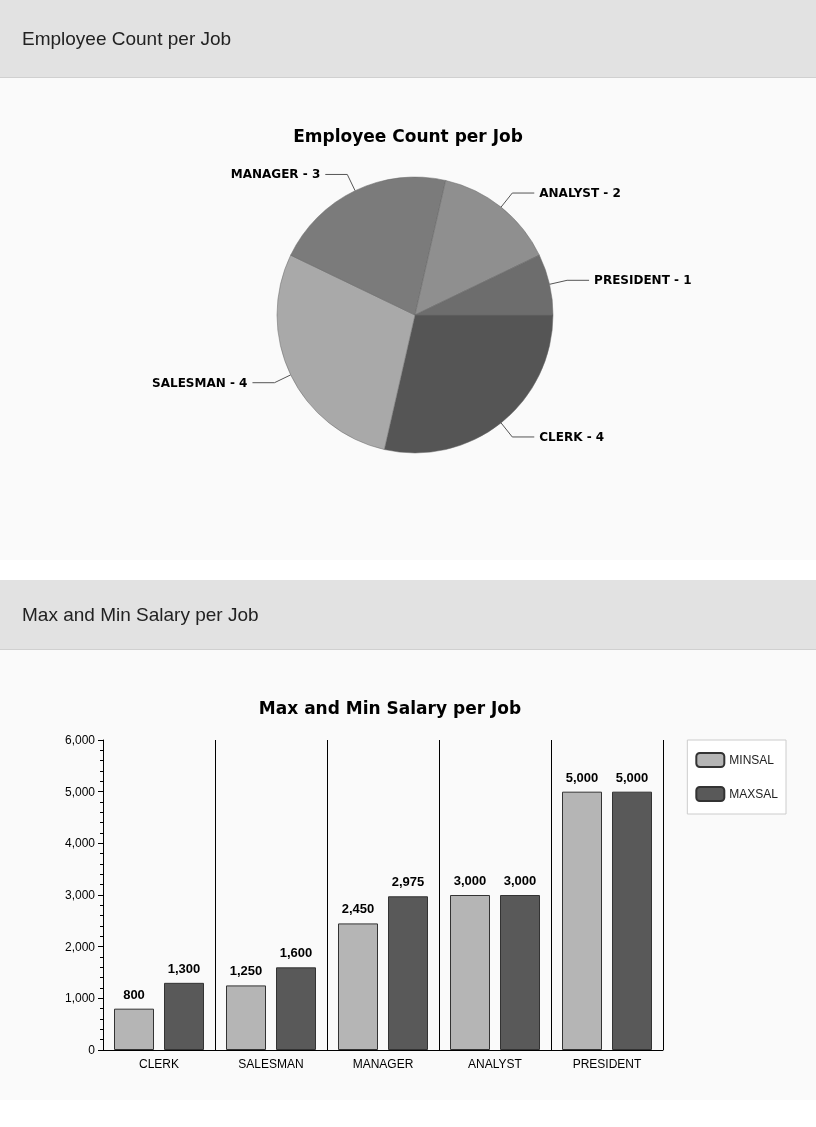 This screenshot has width=816, height=1127. What do you see at coordinates (80, 895) in the screenshot?
I see `y-tick-label: 3,000` at bounding box center [80, 895].